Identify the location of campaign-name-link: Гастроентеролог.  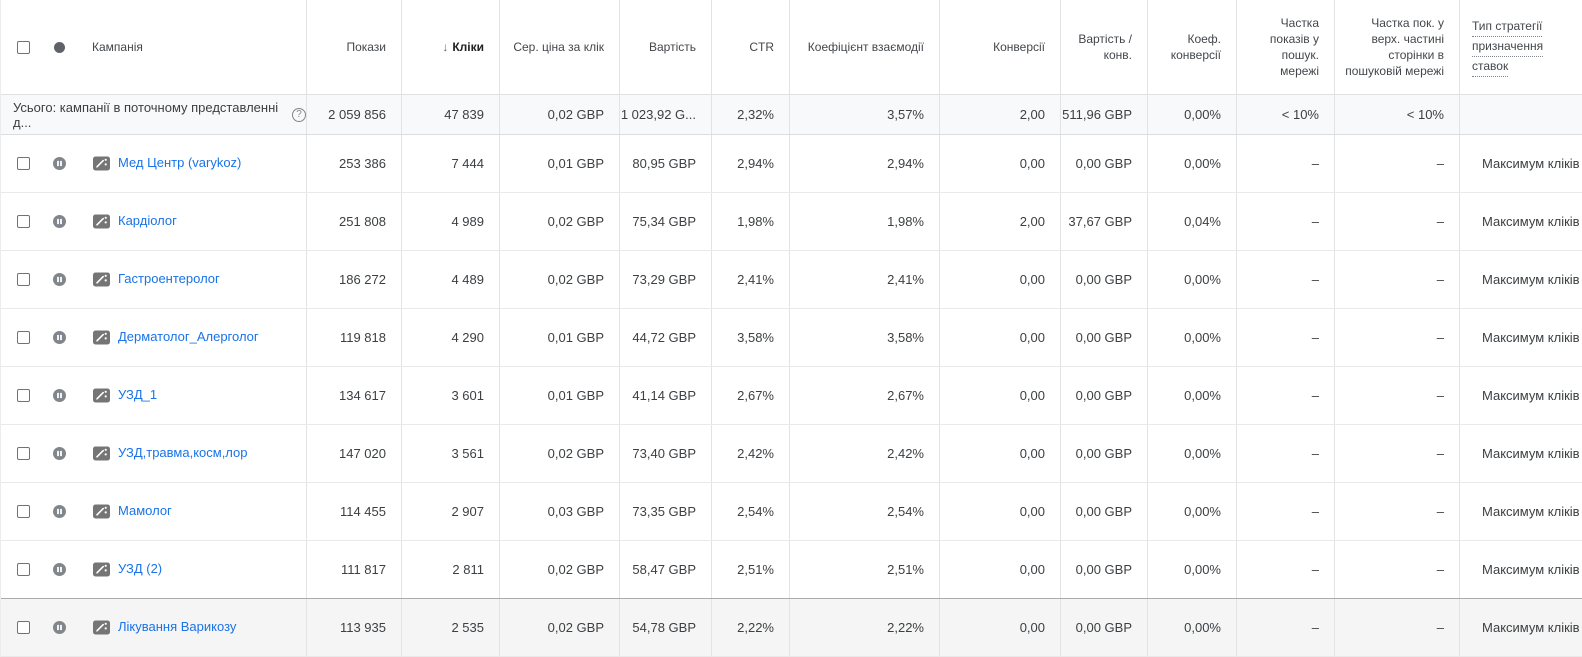
(169, 279).